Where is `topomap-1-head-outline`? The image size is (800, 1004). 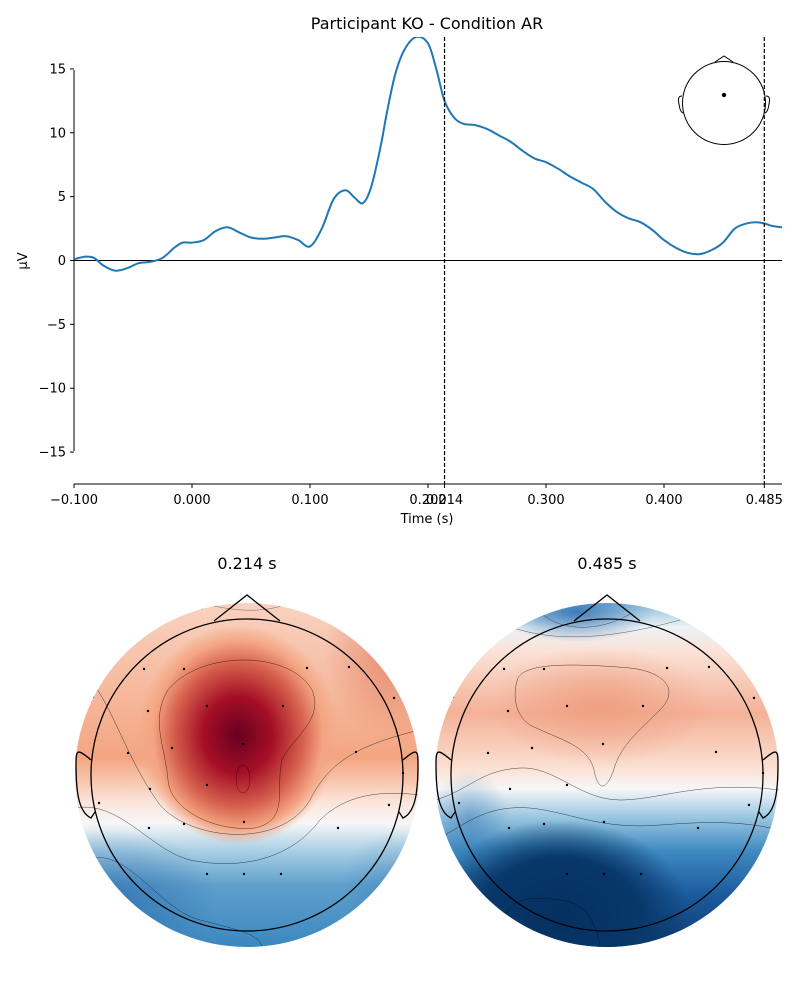
topomap-1-head-outline is located at coordinates (247, 775).